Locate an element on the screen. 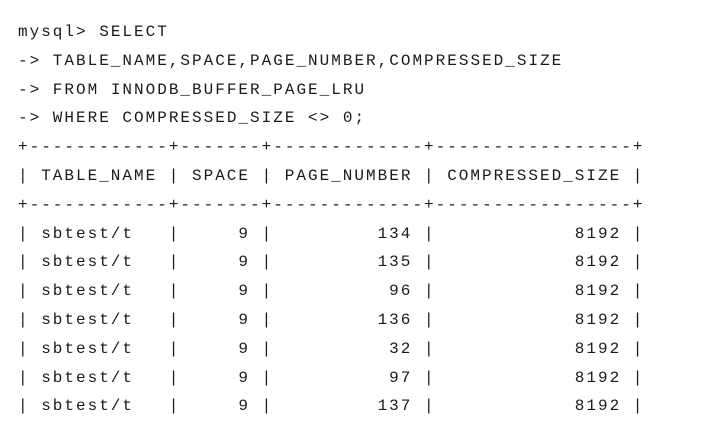 This screenshot has width=717, height=425. column-header: PAGE_NUMBER is located at coordinates (348, 176).